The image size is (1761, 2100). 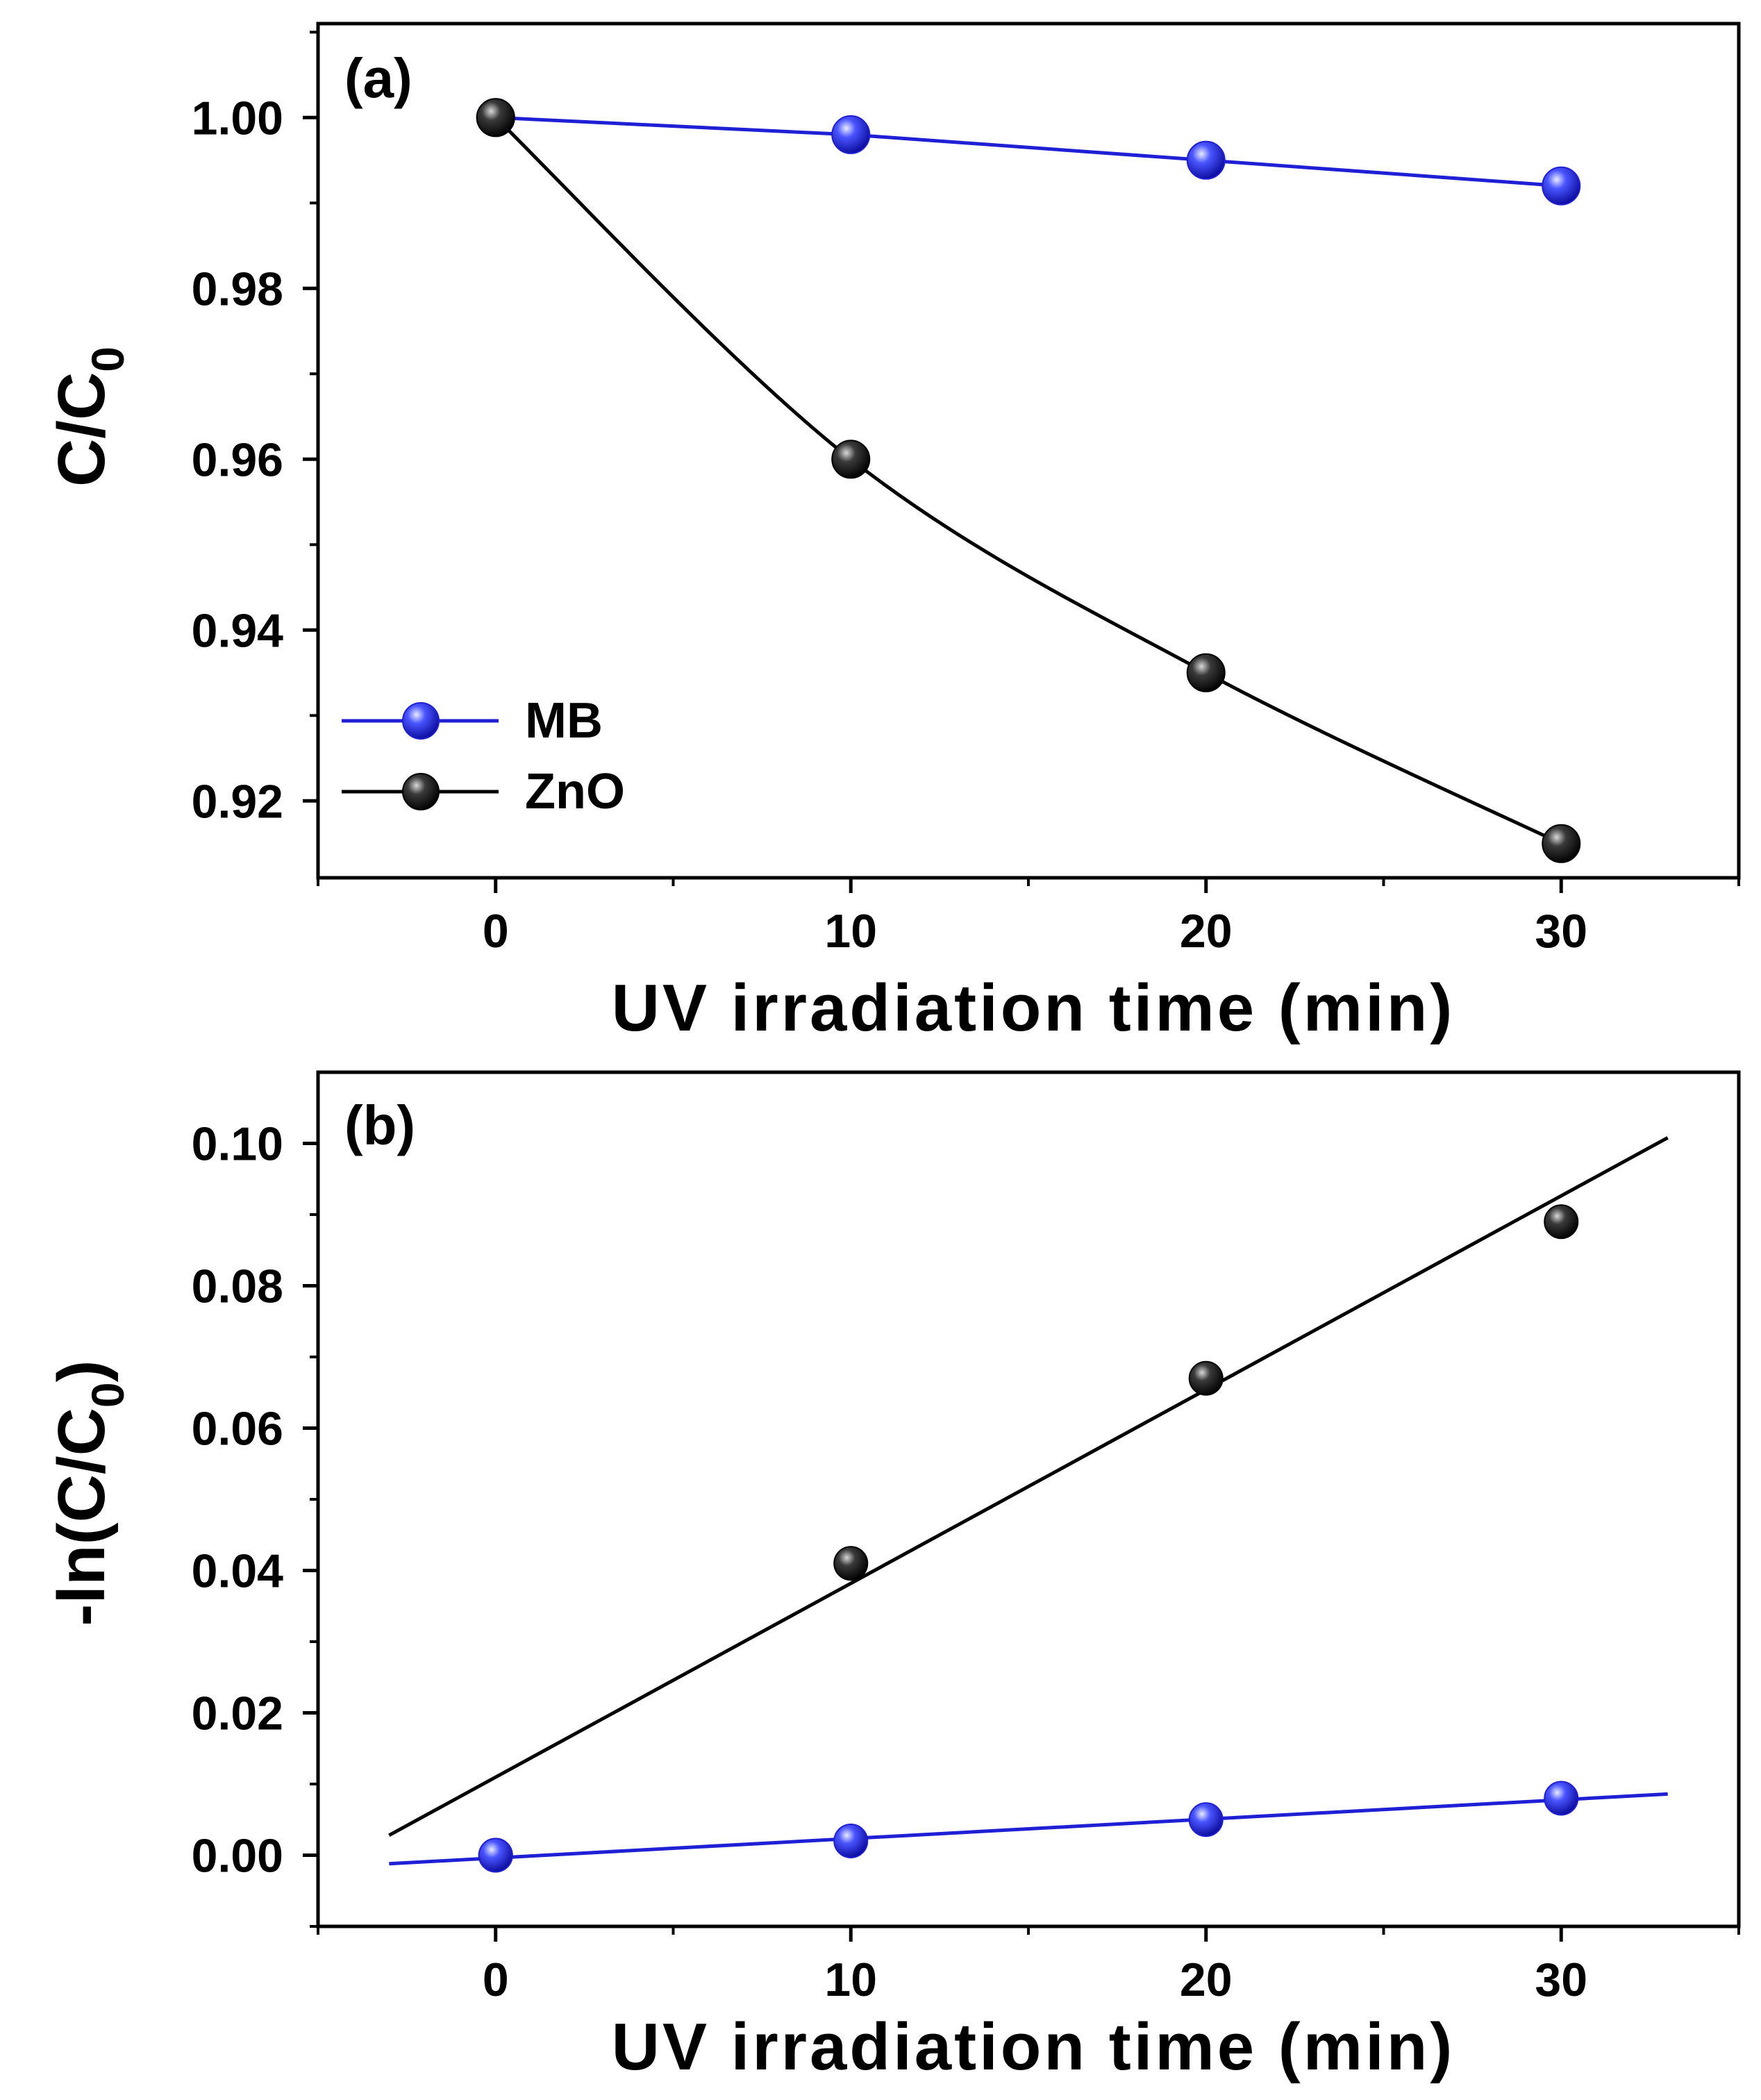 I want to click on y-axis-label-b: -ln(C/C0), so click(x=88, y=1493).